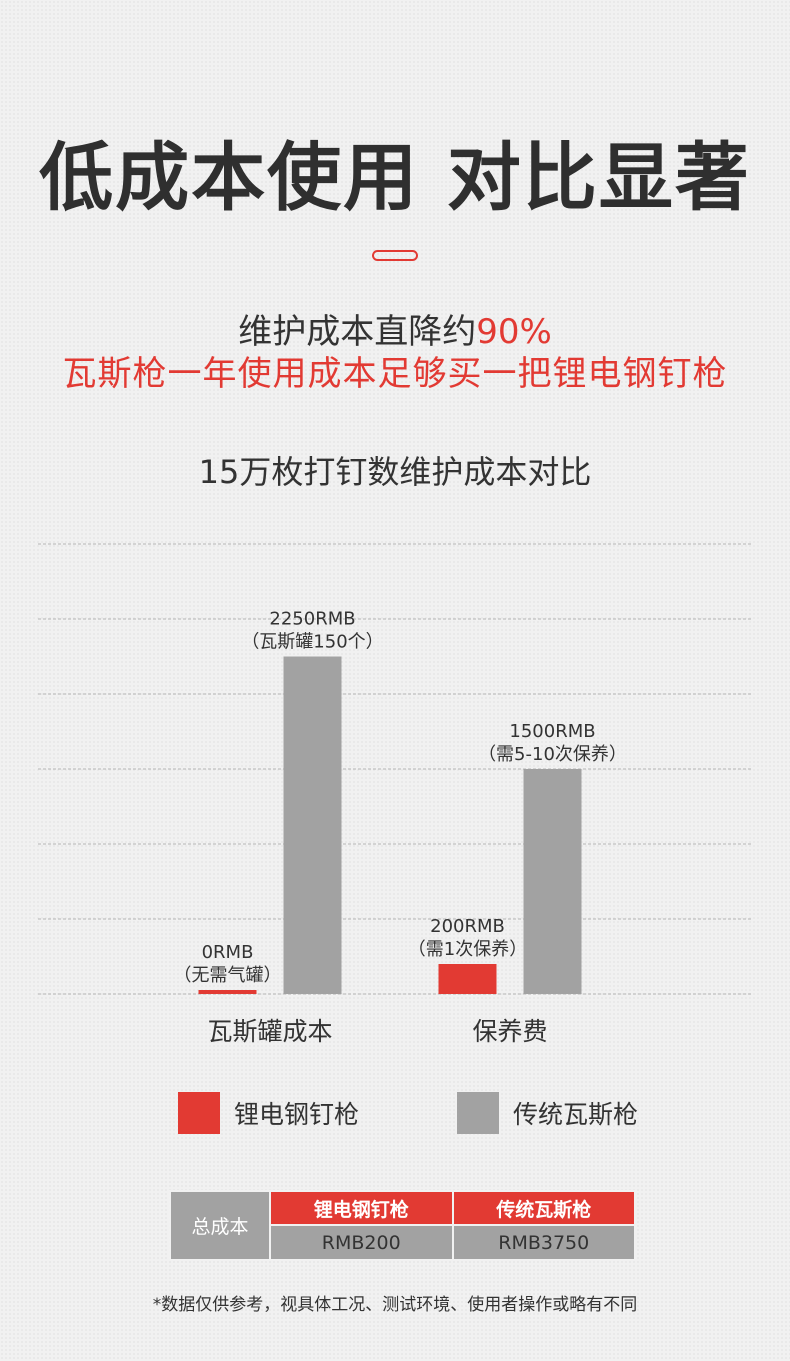 Image resolution: width=790 pixels, height=1361 pixels. What do you see at coordinates (220, 1225) in the screenshot?
I see `cost-table-row-header: 总成本` at bounding box center [220, 1225].